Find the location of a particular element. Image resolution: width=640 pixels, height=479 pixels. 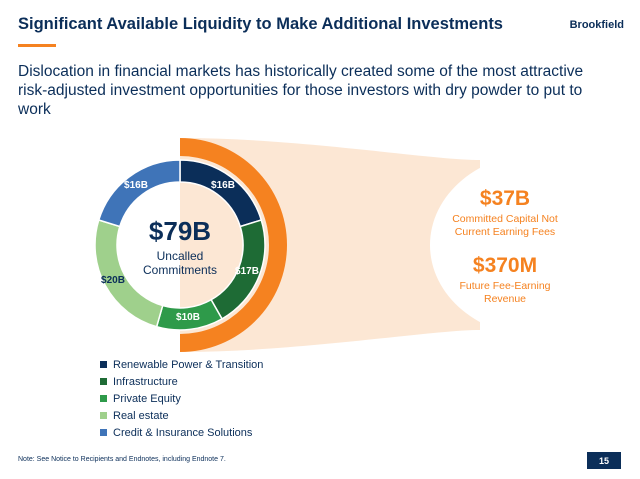

center-label: Uncalled is located at coordinates (180, 256).